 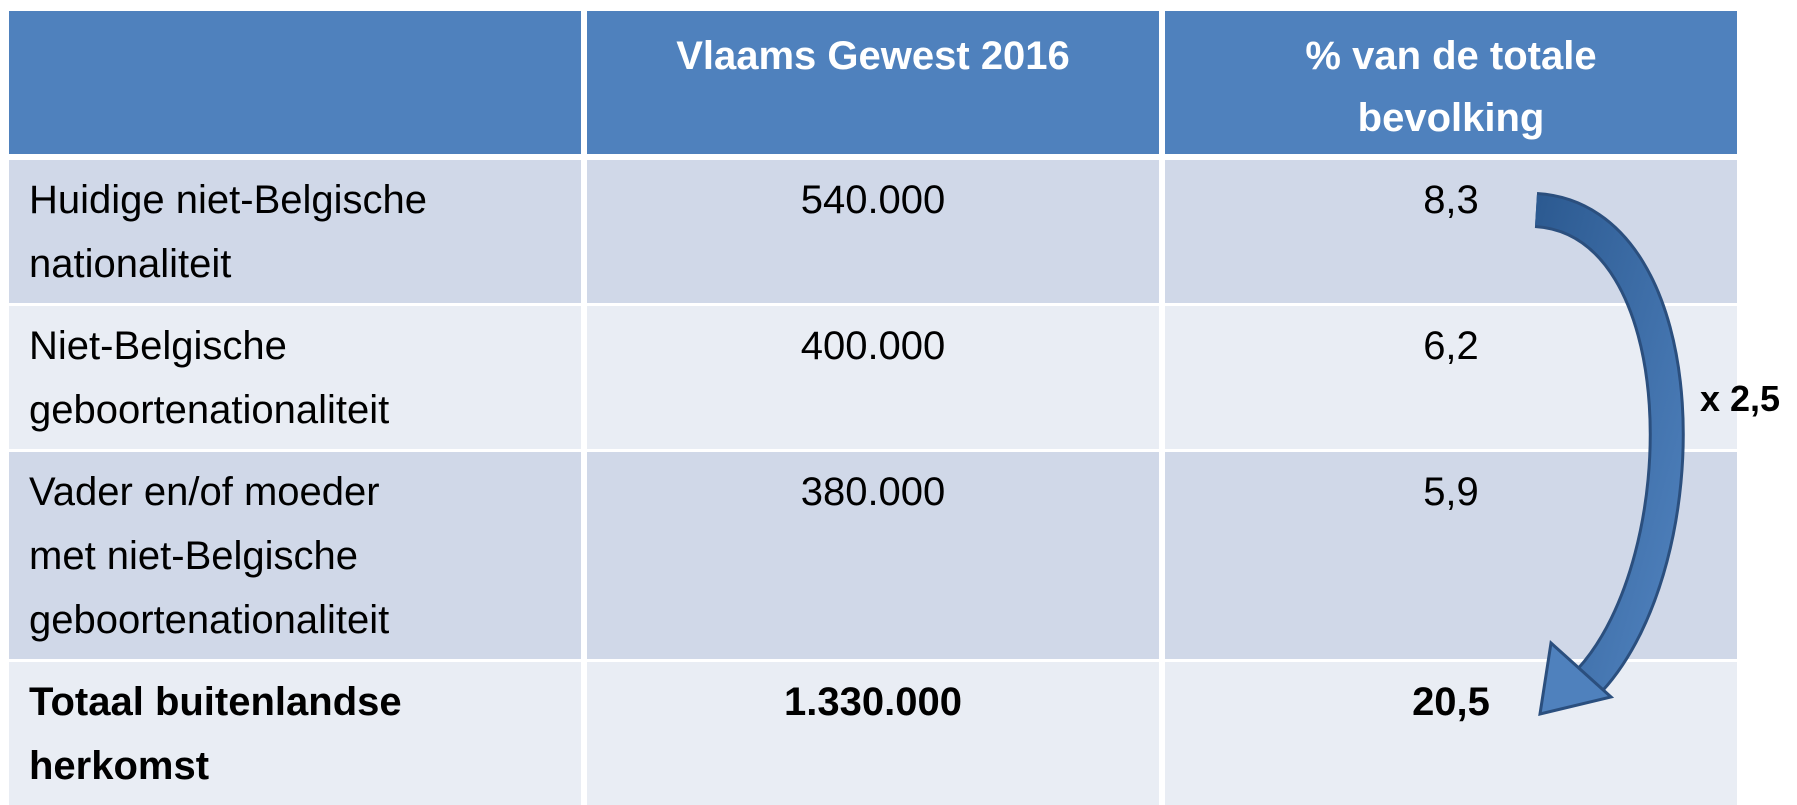 What do you see at coordinates (295, 377) in the screenshot?
I see `row-label: Niet-Belgische geboortenationaliteit` at bounding box center [295, 377].